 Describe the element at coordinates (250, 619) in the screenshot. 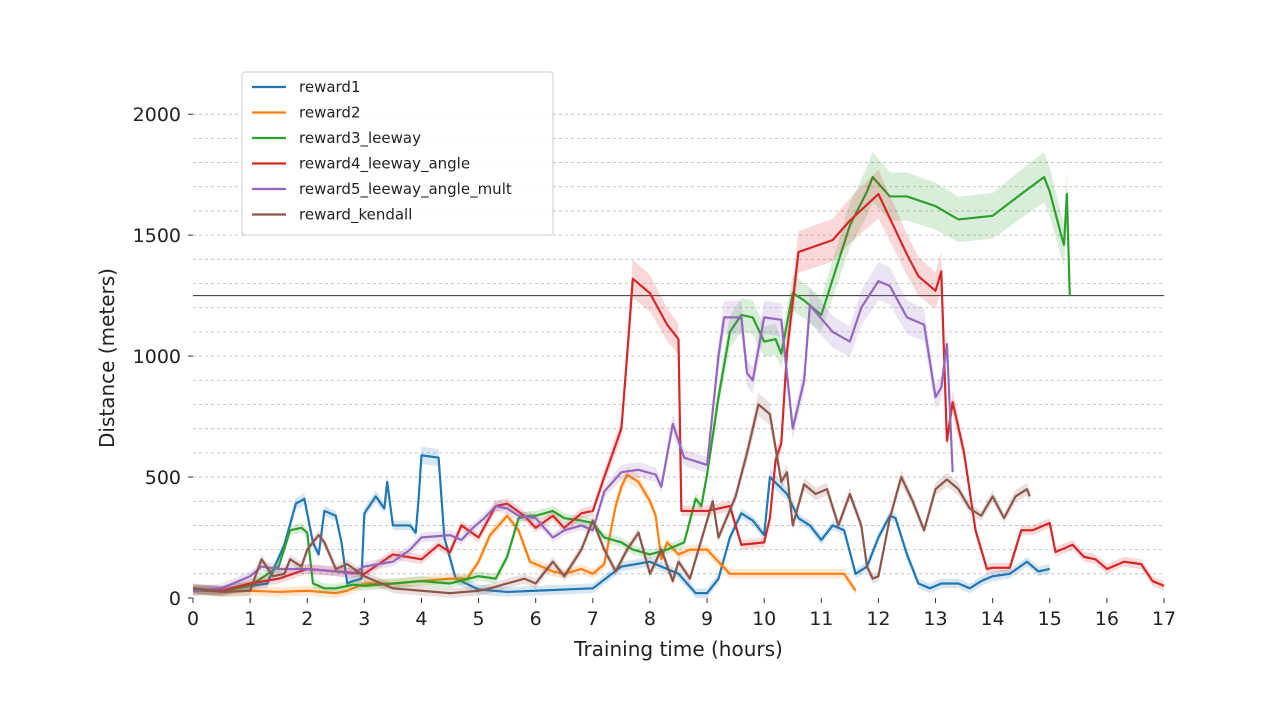

I see `x-tick-label: 1` at that location.